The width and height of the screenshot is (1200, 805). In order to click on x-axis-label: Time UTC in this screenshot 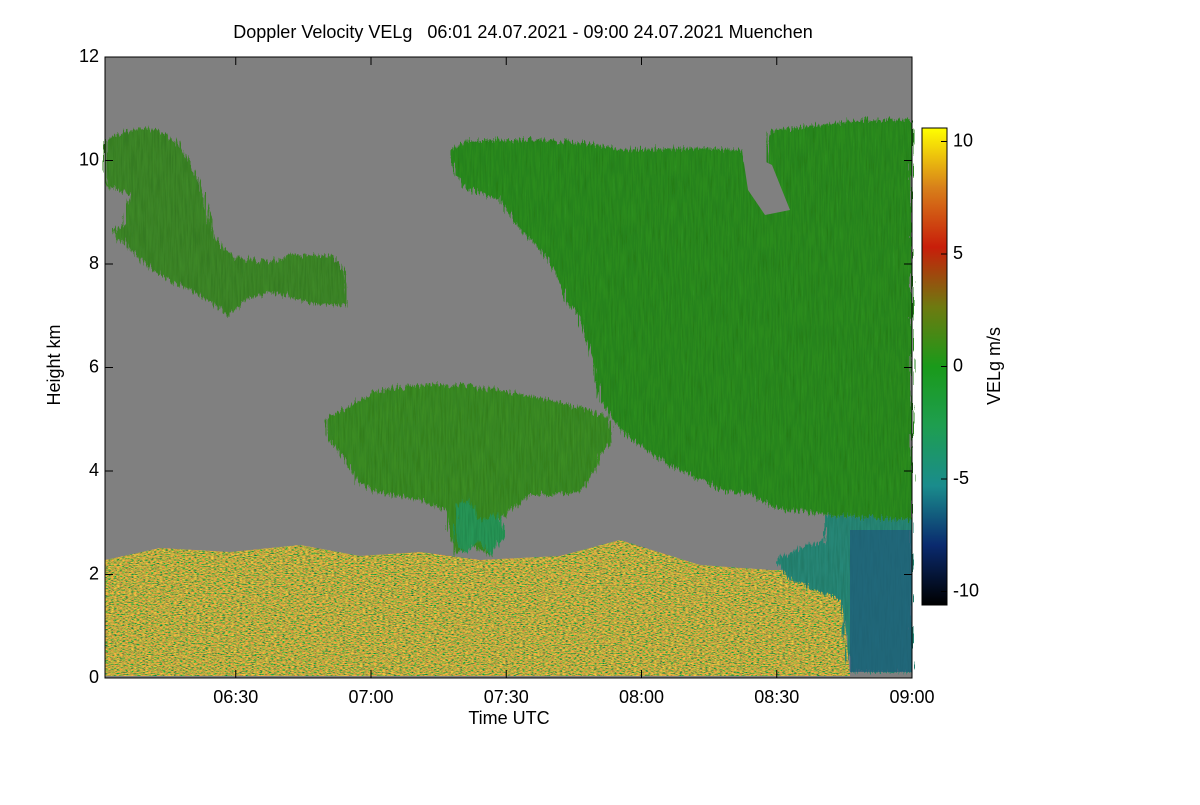, I will do `click(508, 718)`.